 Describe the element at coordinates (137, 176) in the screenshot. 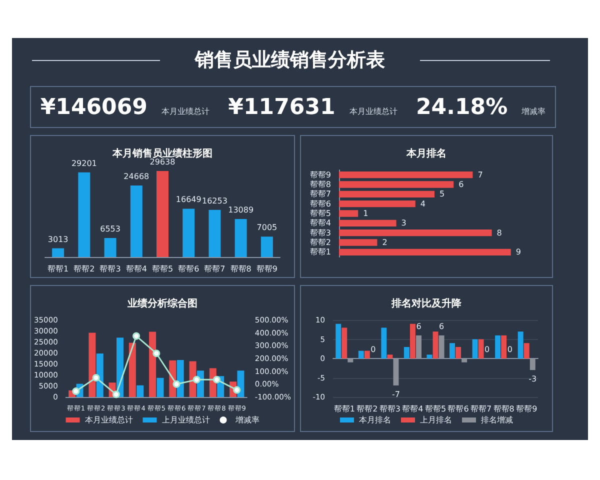

I see `data-label: 24668` at that location.